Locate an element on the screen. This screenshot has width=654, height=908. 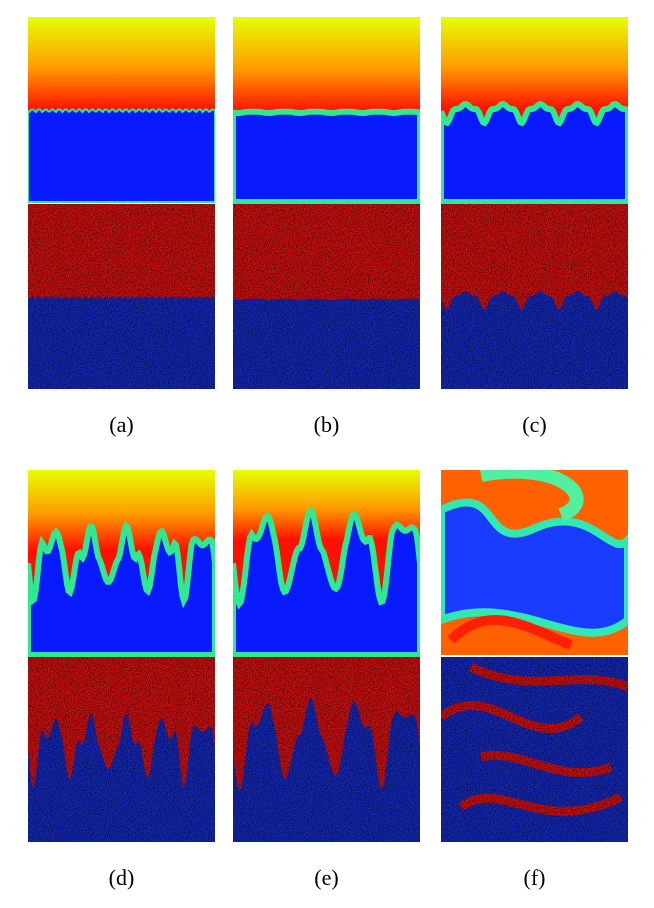
panel-label: (e) is located at coordinates (326, 877).